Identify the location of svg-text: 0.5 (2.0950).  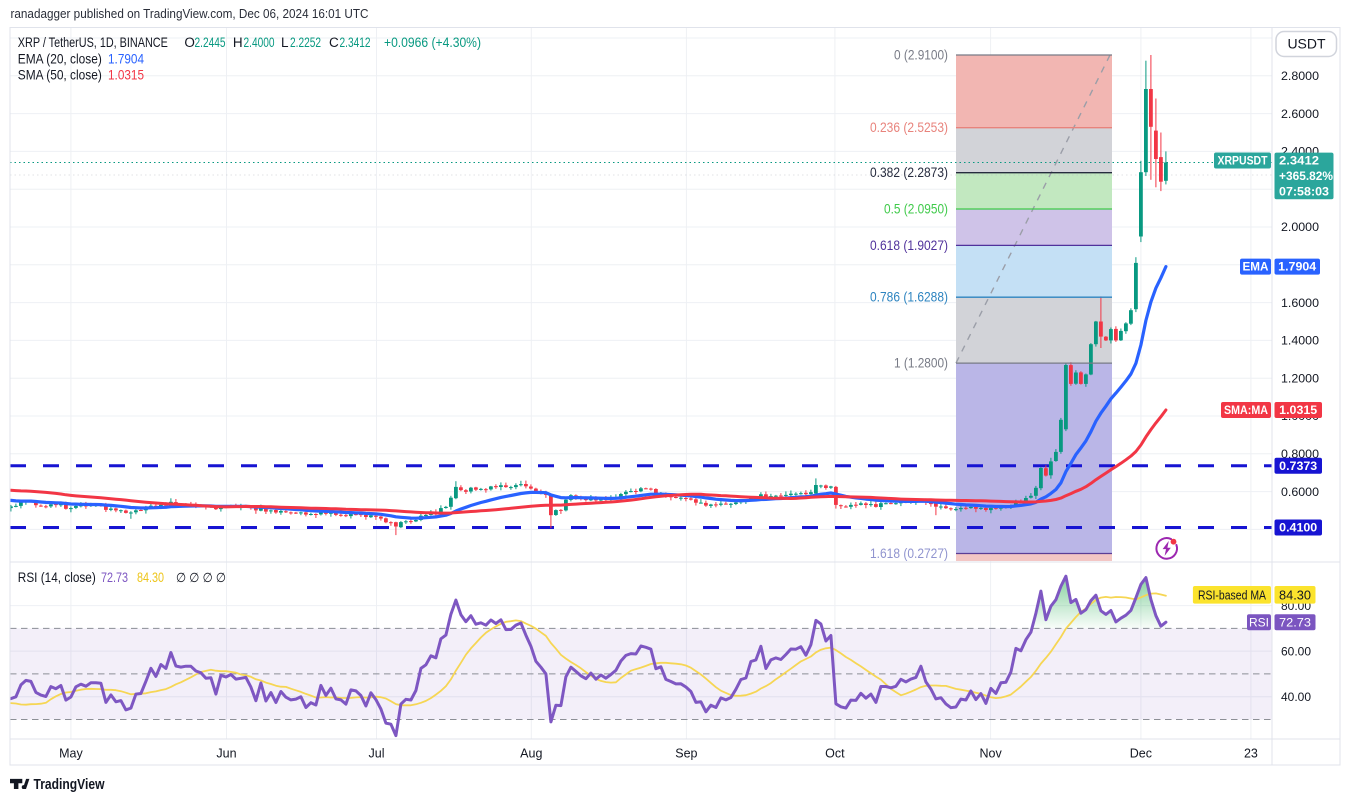
(916, 209).